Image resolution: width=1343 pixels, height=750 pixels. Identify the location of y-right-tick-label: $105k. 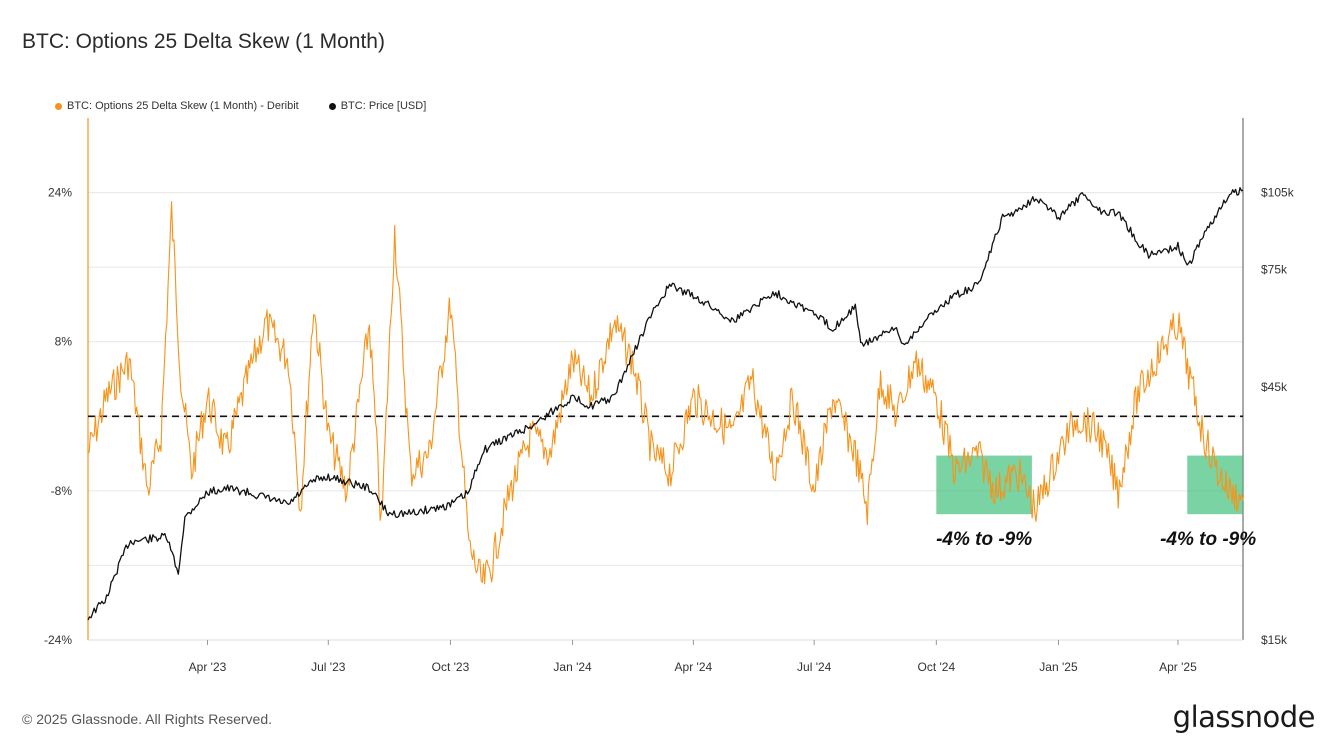
(1278, 192).